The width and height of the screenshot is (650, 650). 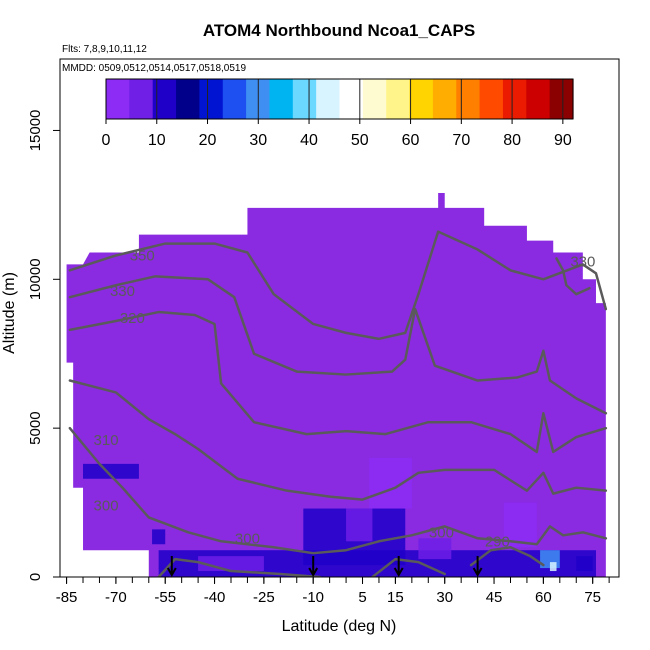 What do you see at coordinates (339, 626) in the screenshot?
I see `x-axis-label: Latitude (deg N)` at bounding box center [339, 626].